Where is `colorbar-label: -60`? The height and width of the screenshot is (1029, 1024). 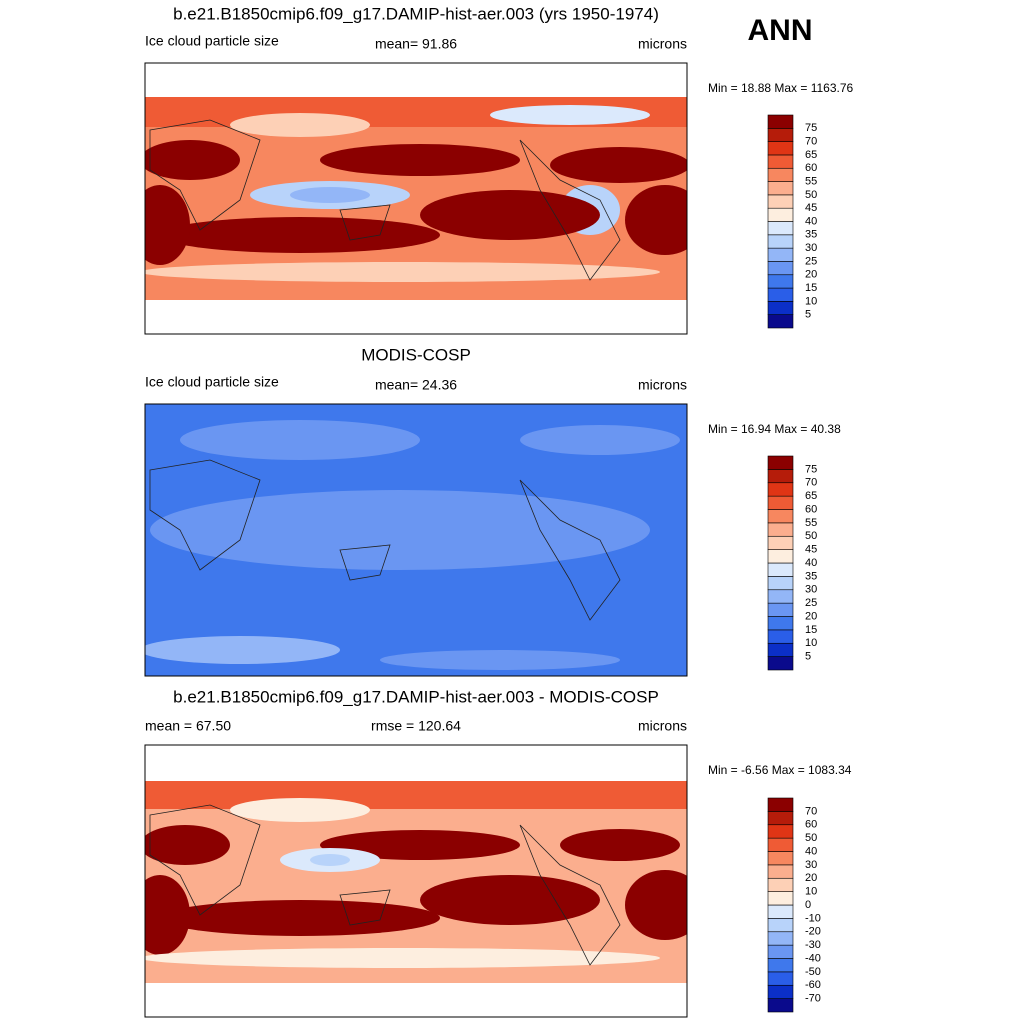 colorbar-label: -60 is located at coordinates (813, 985).